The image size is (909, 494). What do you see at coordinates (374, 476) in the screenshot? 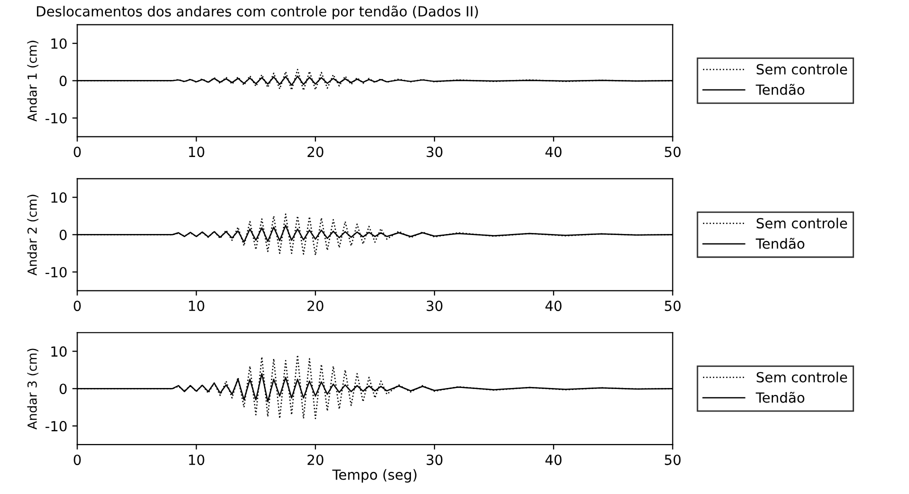
I see `x-axis-title: Tempo (seg)` at bounding box center [374, 476].